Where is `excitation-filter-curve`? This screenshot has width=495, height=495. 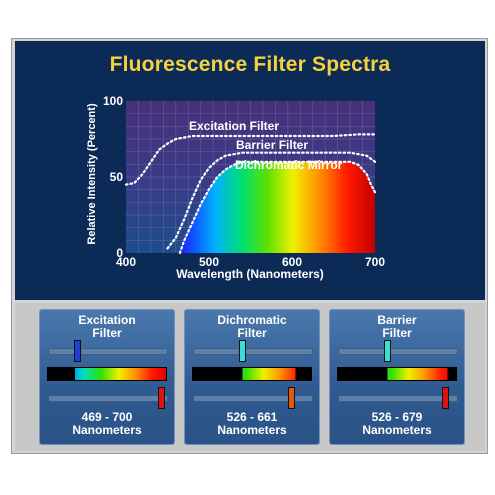
excitation-filter-curve is located at coordinates (250, 159).